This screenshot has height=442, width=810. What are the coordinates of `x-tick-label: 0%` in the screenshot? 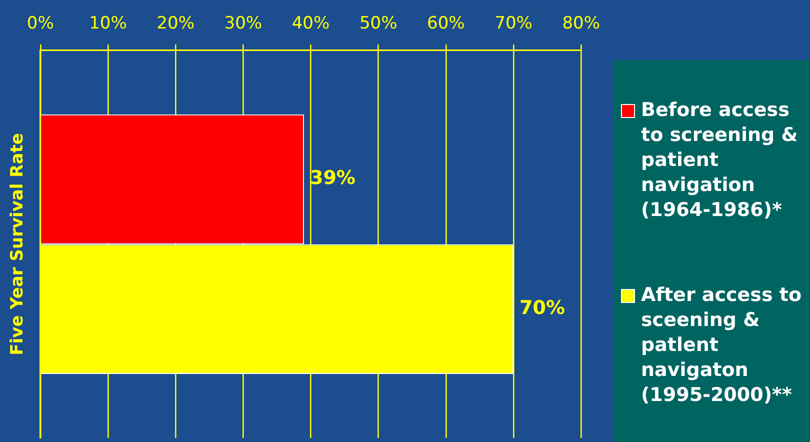 It's located at (40, 24).